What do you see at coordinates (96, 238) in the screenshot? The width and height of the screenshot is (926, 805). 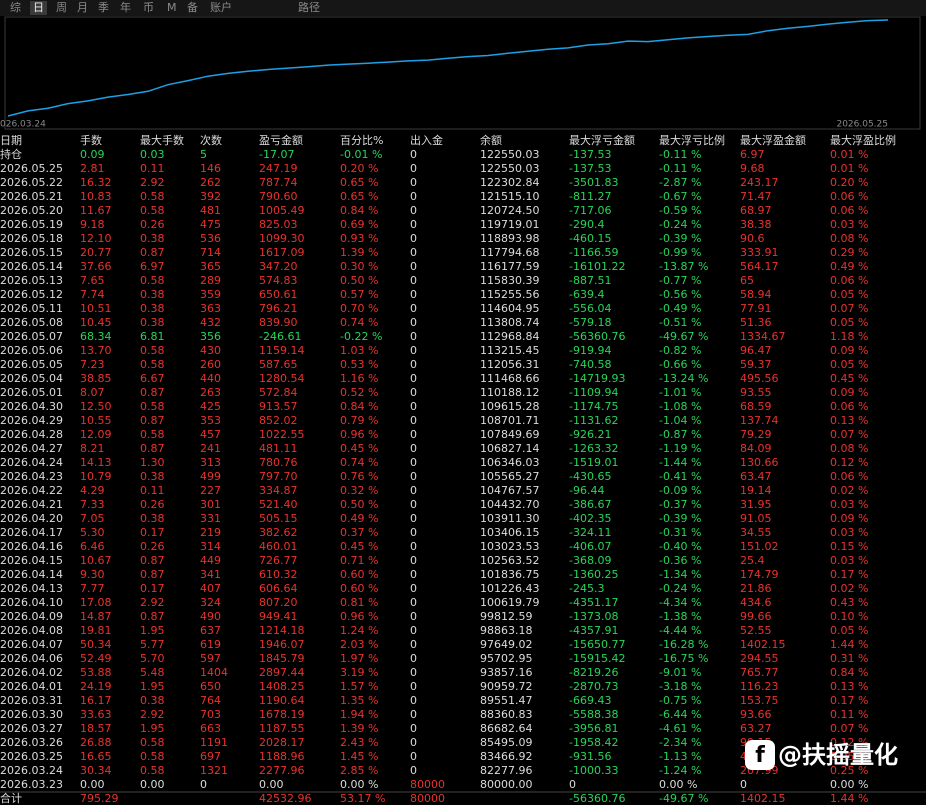 I see `cell: 12.10` at bounding box center [96, 238].